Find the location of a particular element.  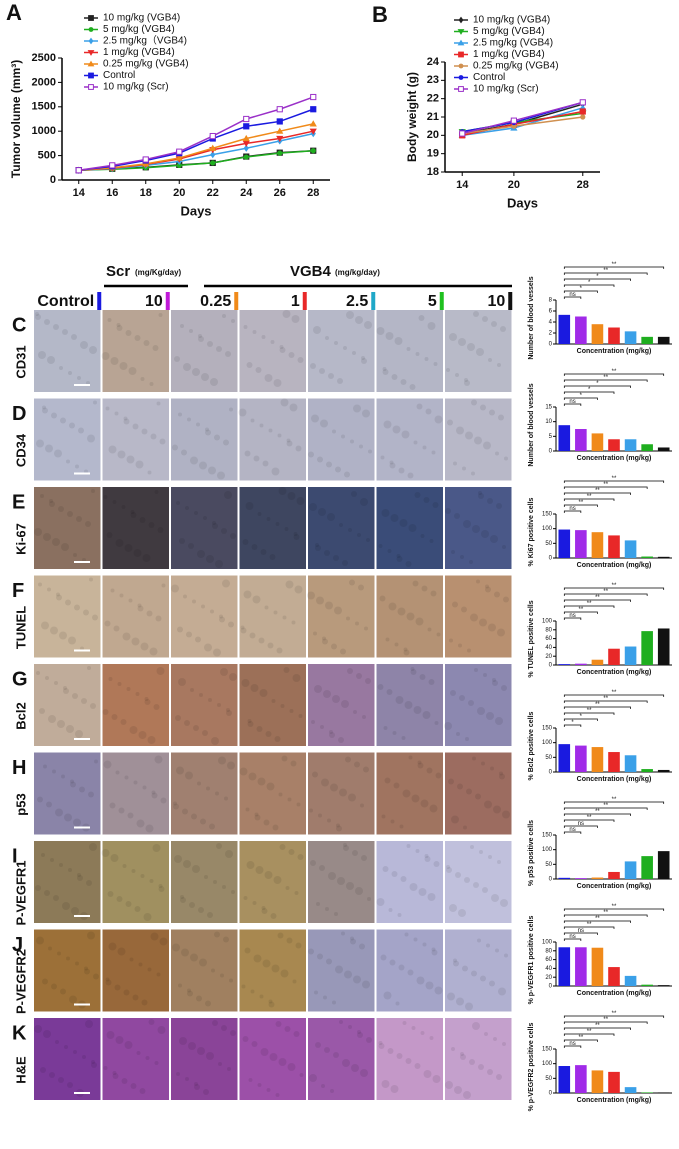

stain-label: Bcl2 is located at coordinates (20, 715).